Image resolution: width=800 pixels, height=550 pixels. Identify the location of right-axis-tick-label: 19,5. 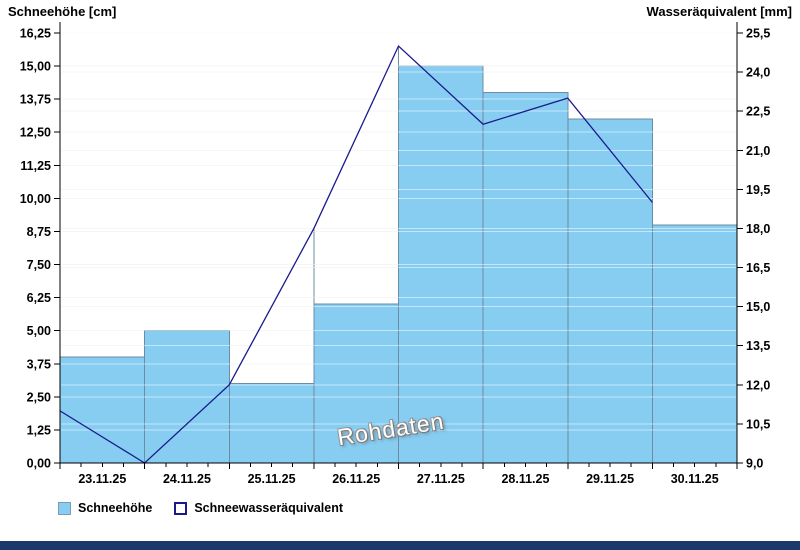
(758, 190).